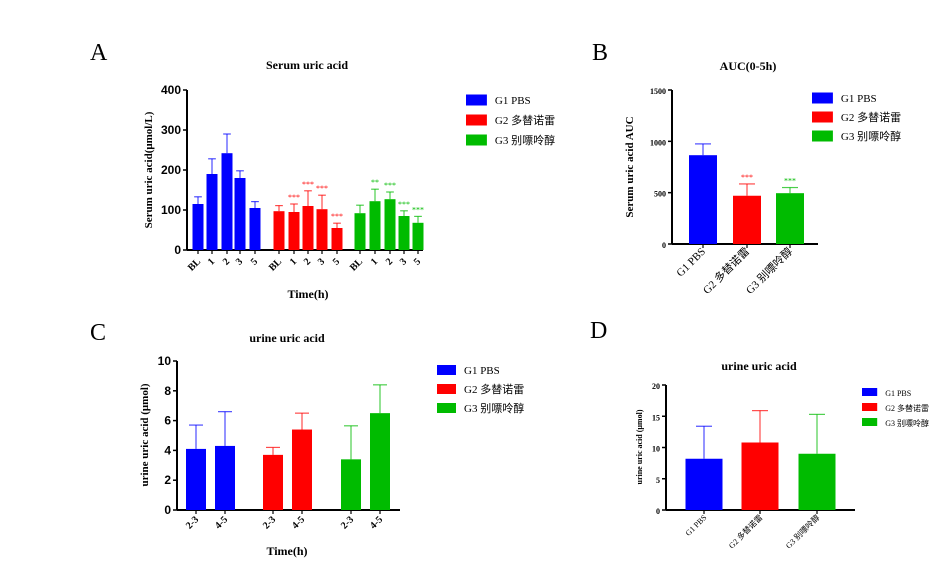 The width and height of the screenshot is (940, 570). What do you see at coordinates (167, 480) in the screenshot?
I see `y-tick-label: 2` at bounding box center [167, 480].